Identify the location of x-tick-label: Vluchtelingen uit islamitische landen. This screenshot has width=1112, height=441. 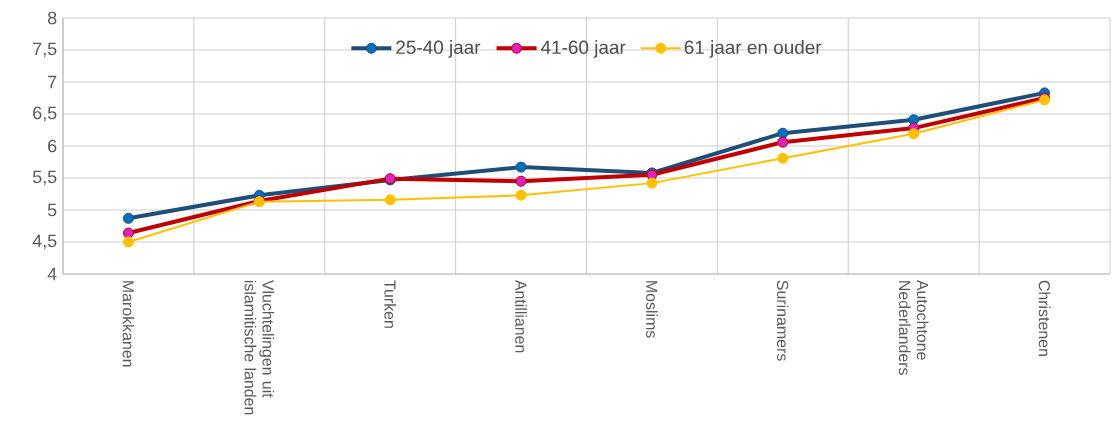
(259, 347).